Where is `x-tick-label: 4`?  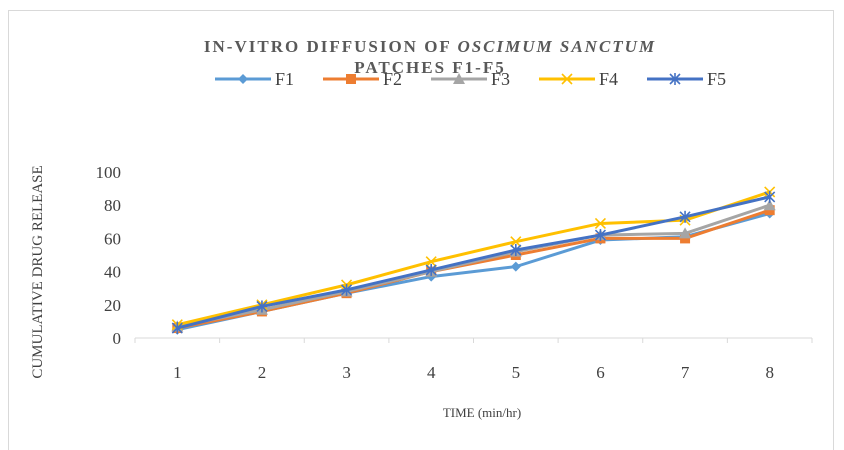 x-tick-label: 4 is located at coordinates (431, 372).